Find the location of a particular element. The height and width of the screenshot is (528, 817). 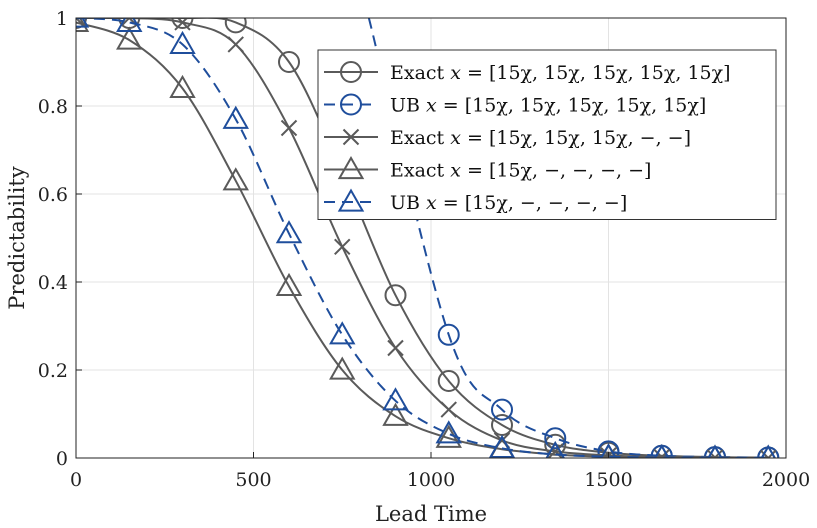

y-axis-label: Predictability is located at coordinates (17, 238).